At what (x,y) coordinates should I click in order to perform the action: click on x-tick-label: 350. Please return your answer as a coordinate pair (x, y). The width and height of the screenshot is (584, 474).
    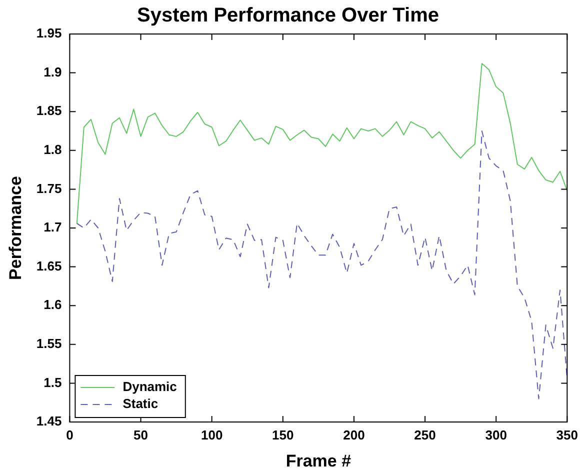
    Looking at the image, I should click on (567, 434).